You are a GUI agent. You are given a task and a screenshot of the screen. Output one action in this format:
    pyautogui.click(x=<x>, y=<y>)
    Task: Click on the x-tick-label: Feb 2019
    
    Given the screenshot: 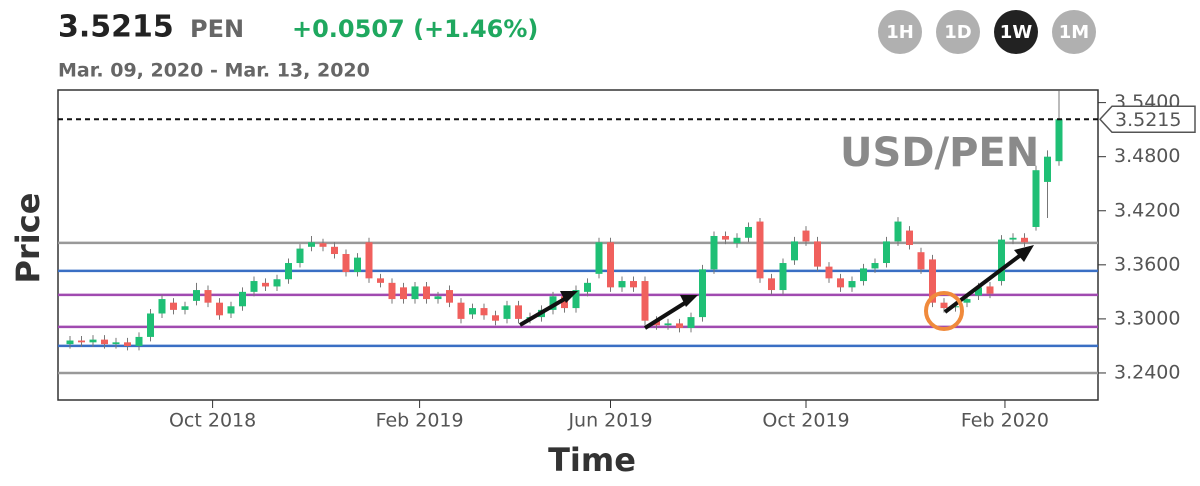 What is the action you would take?
    pyautogui.click(x=420, y=421)
    